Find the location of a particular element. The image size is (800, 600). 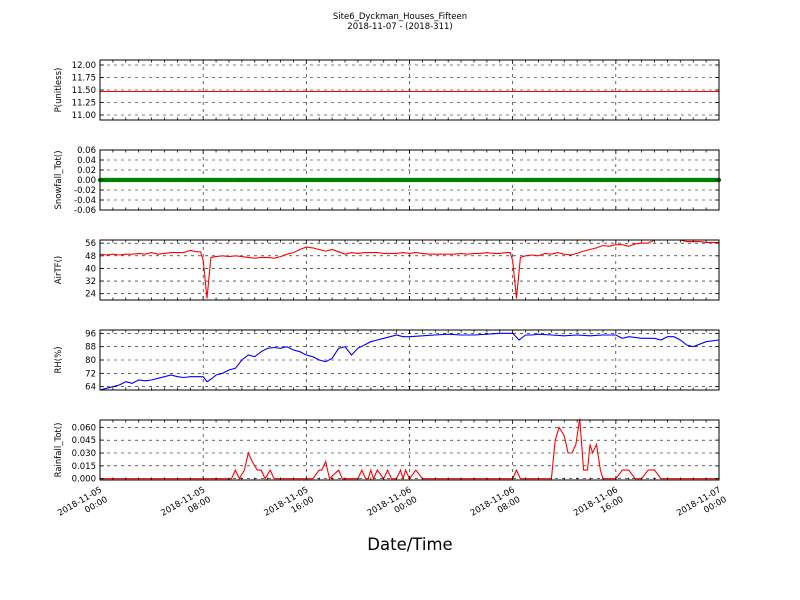

chart-panel-3: 96 88 80 72 64 RH(%) is located at coordinates (387, 361).